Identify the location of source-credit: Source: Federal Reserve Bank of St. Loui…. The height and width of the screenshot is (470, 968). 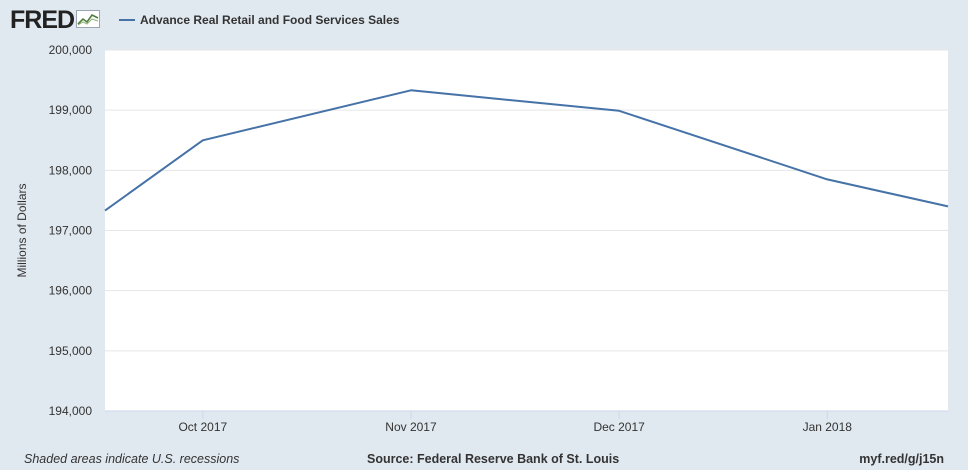
(493, 459).